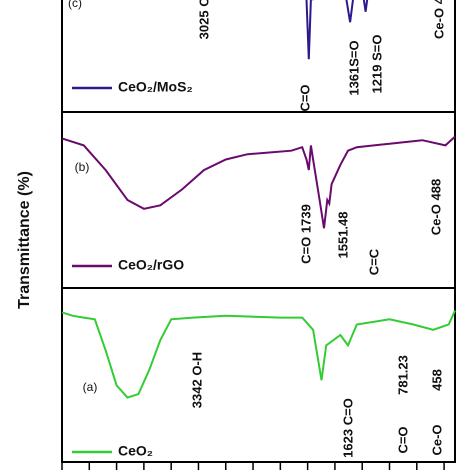 This screenshot has width=474, height=474. I want to click on peak-annotation: 3025 O, so click(203, 19).